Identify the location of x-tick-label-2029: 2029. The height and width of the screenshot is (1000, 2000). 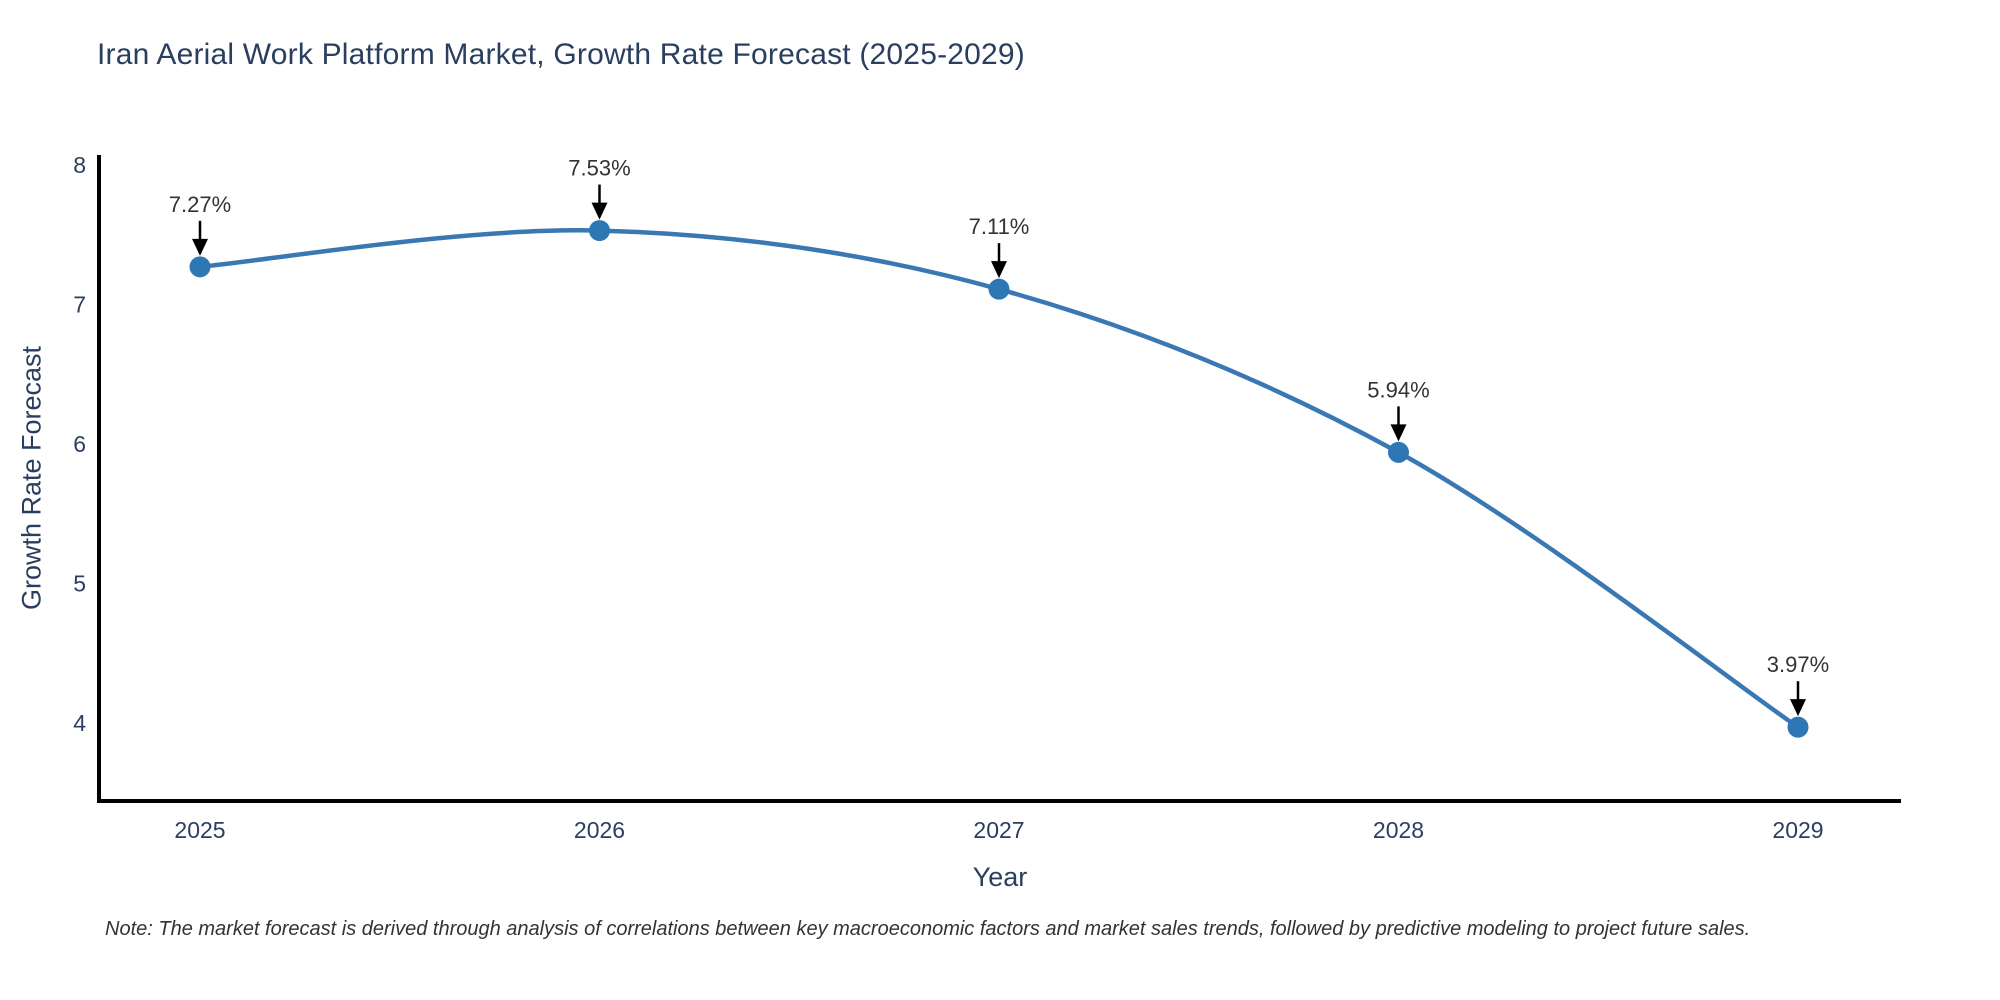
(1797, 830).